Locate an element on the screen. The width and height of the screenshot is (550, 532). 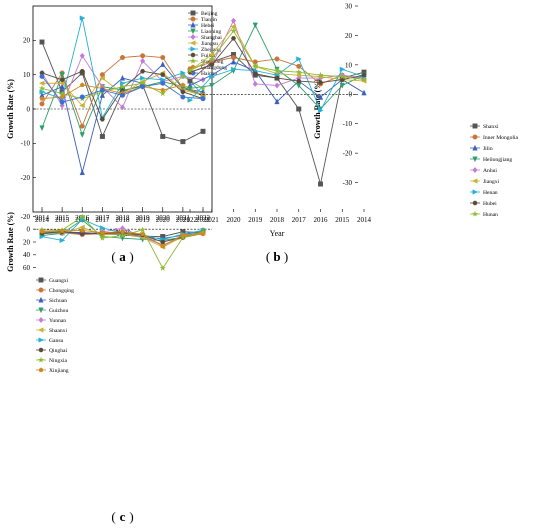
legend-label: Yunnan is located at coordinates (57, 321).